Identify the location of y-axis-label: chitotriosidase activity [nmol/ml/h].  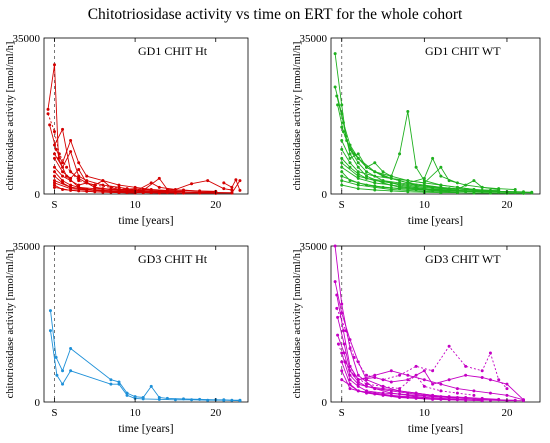
(10, 116).